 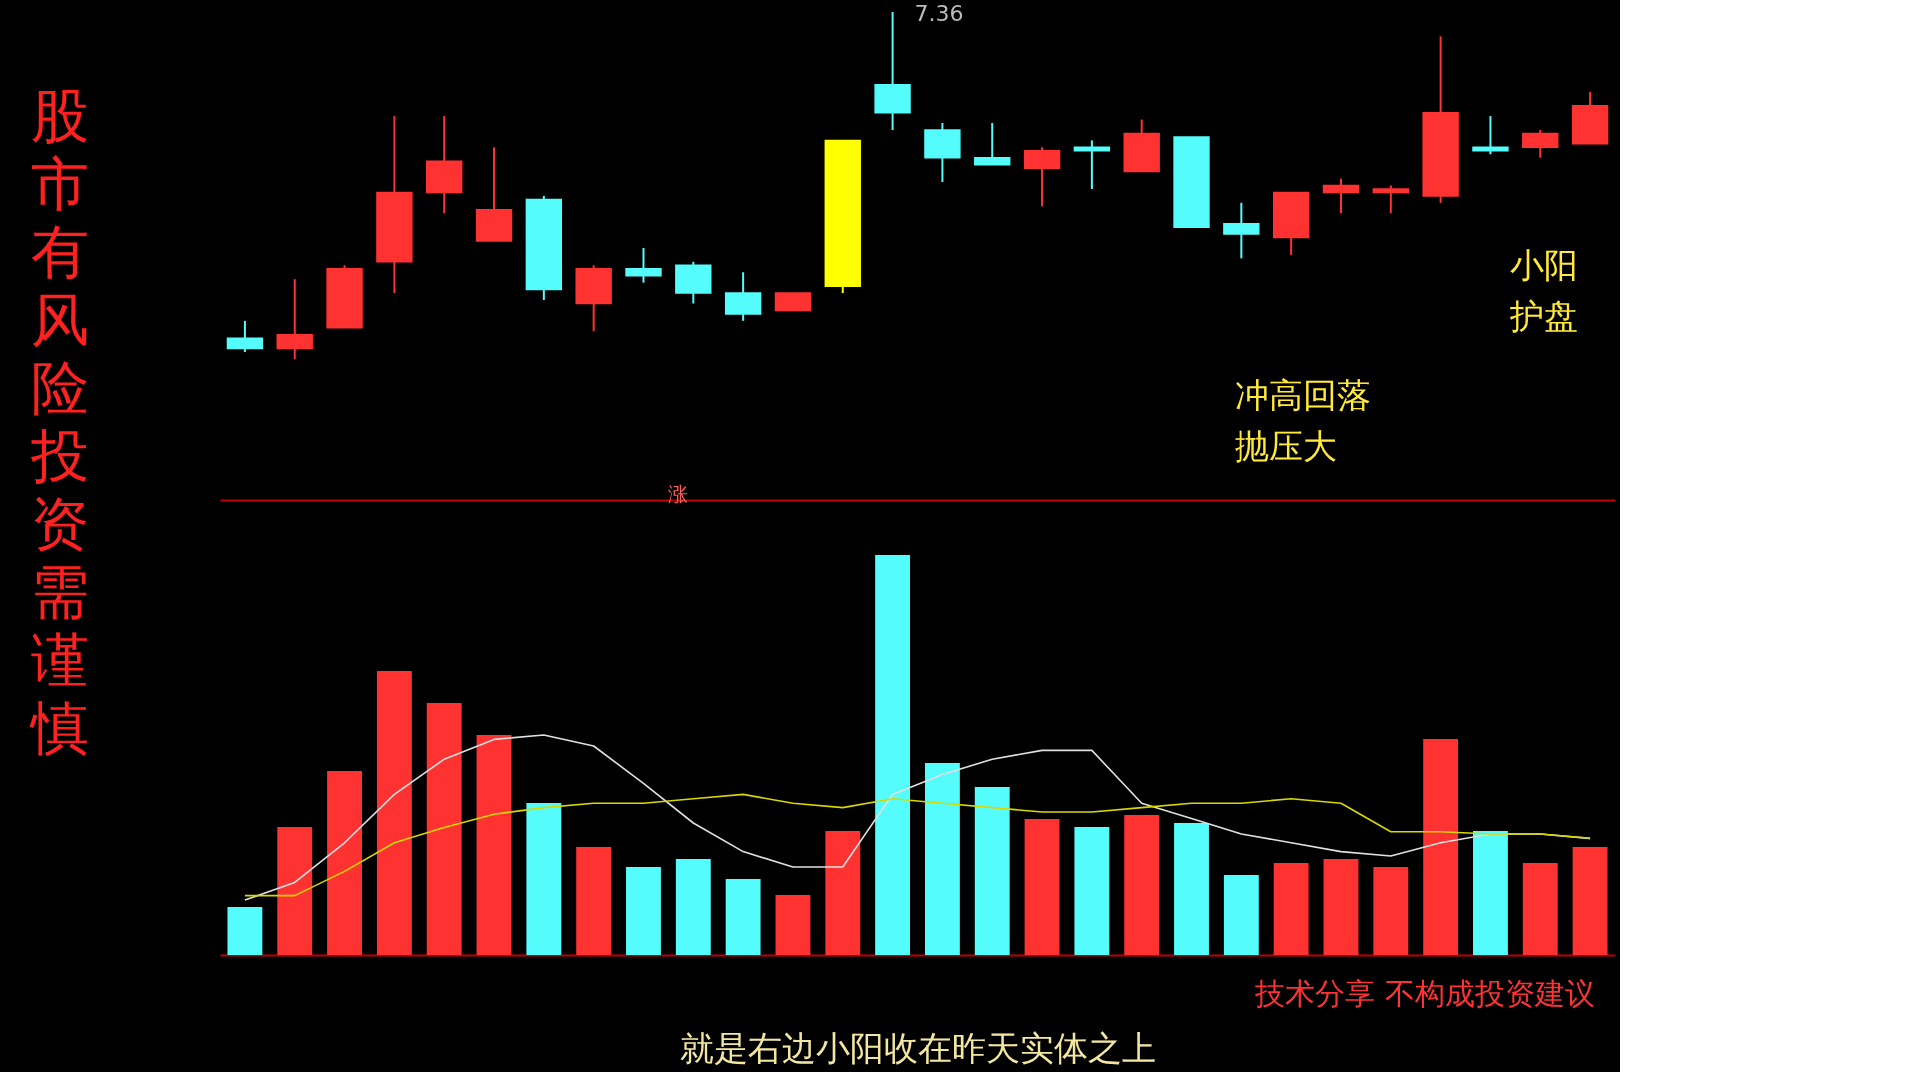 I want to click on text: 冲高回落抛压大, so click(x=1303, y=420).